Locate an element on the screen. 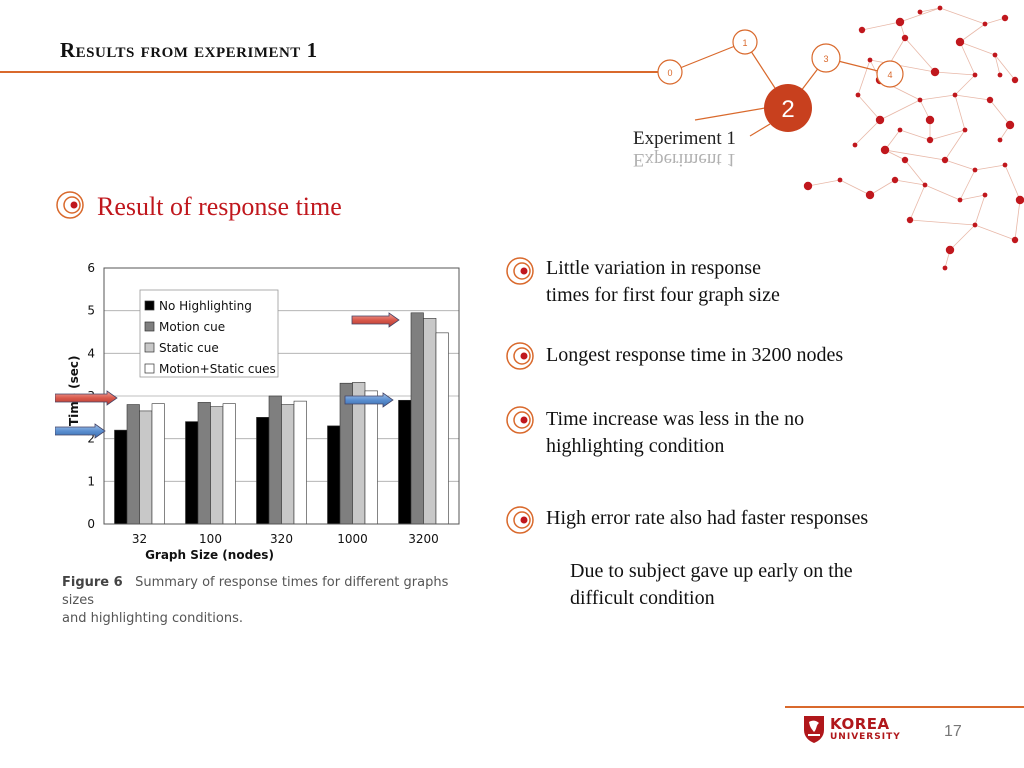 Image resolution: width=1024 pixels, height=768 pixels. network-graphic: 0 1 3 4 2 is located at coordinates (840, 138).